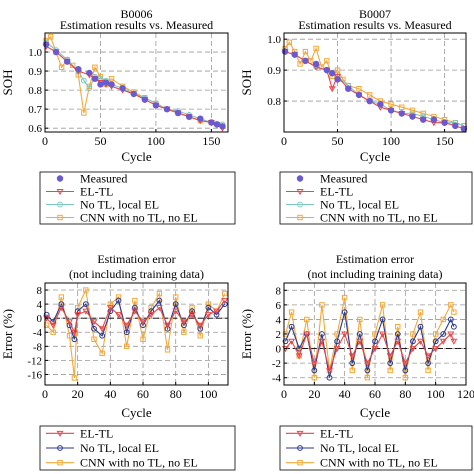 This screenshot has width=474, height=474. I want to click on x-axis-label: Cycle, so click(136, 412).